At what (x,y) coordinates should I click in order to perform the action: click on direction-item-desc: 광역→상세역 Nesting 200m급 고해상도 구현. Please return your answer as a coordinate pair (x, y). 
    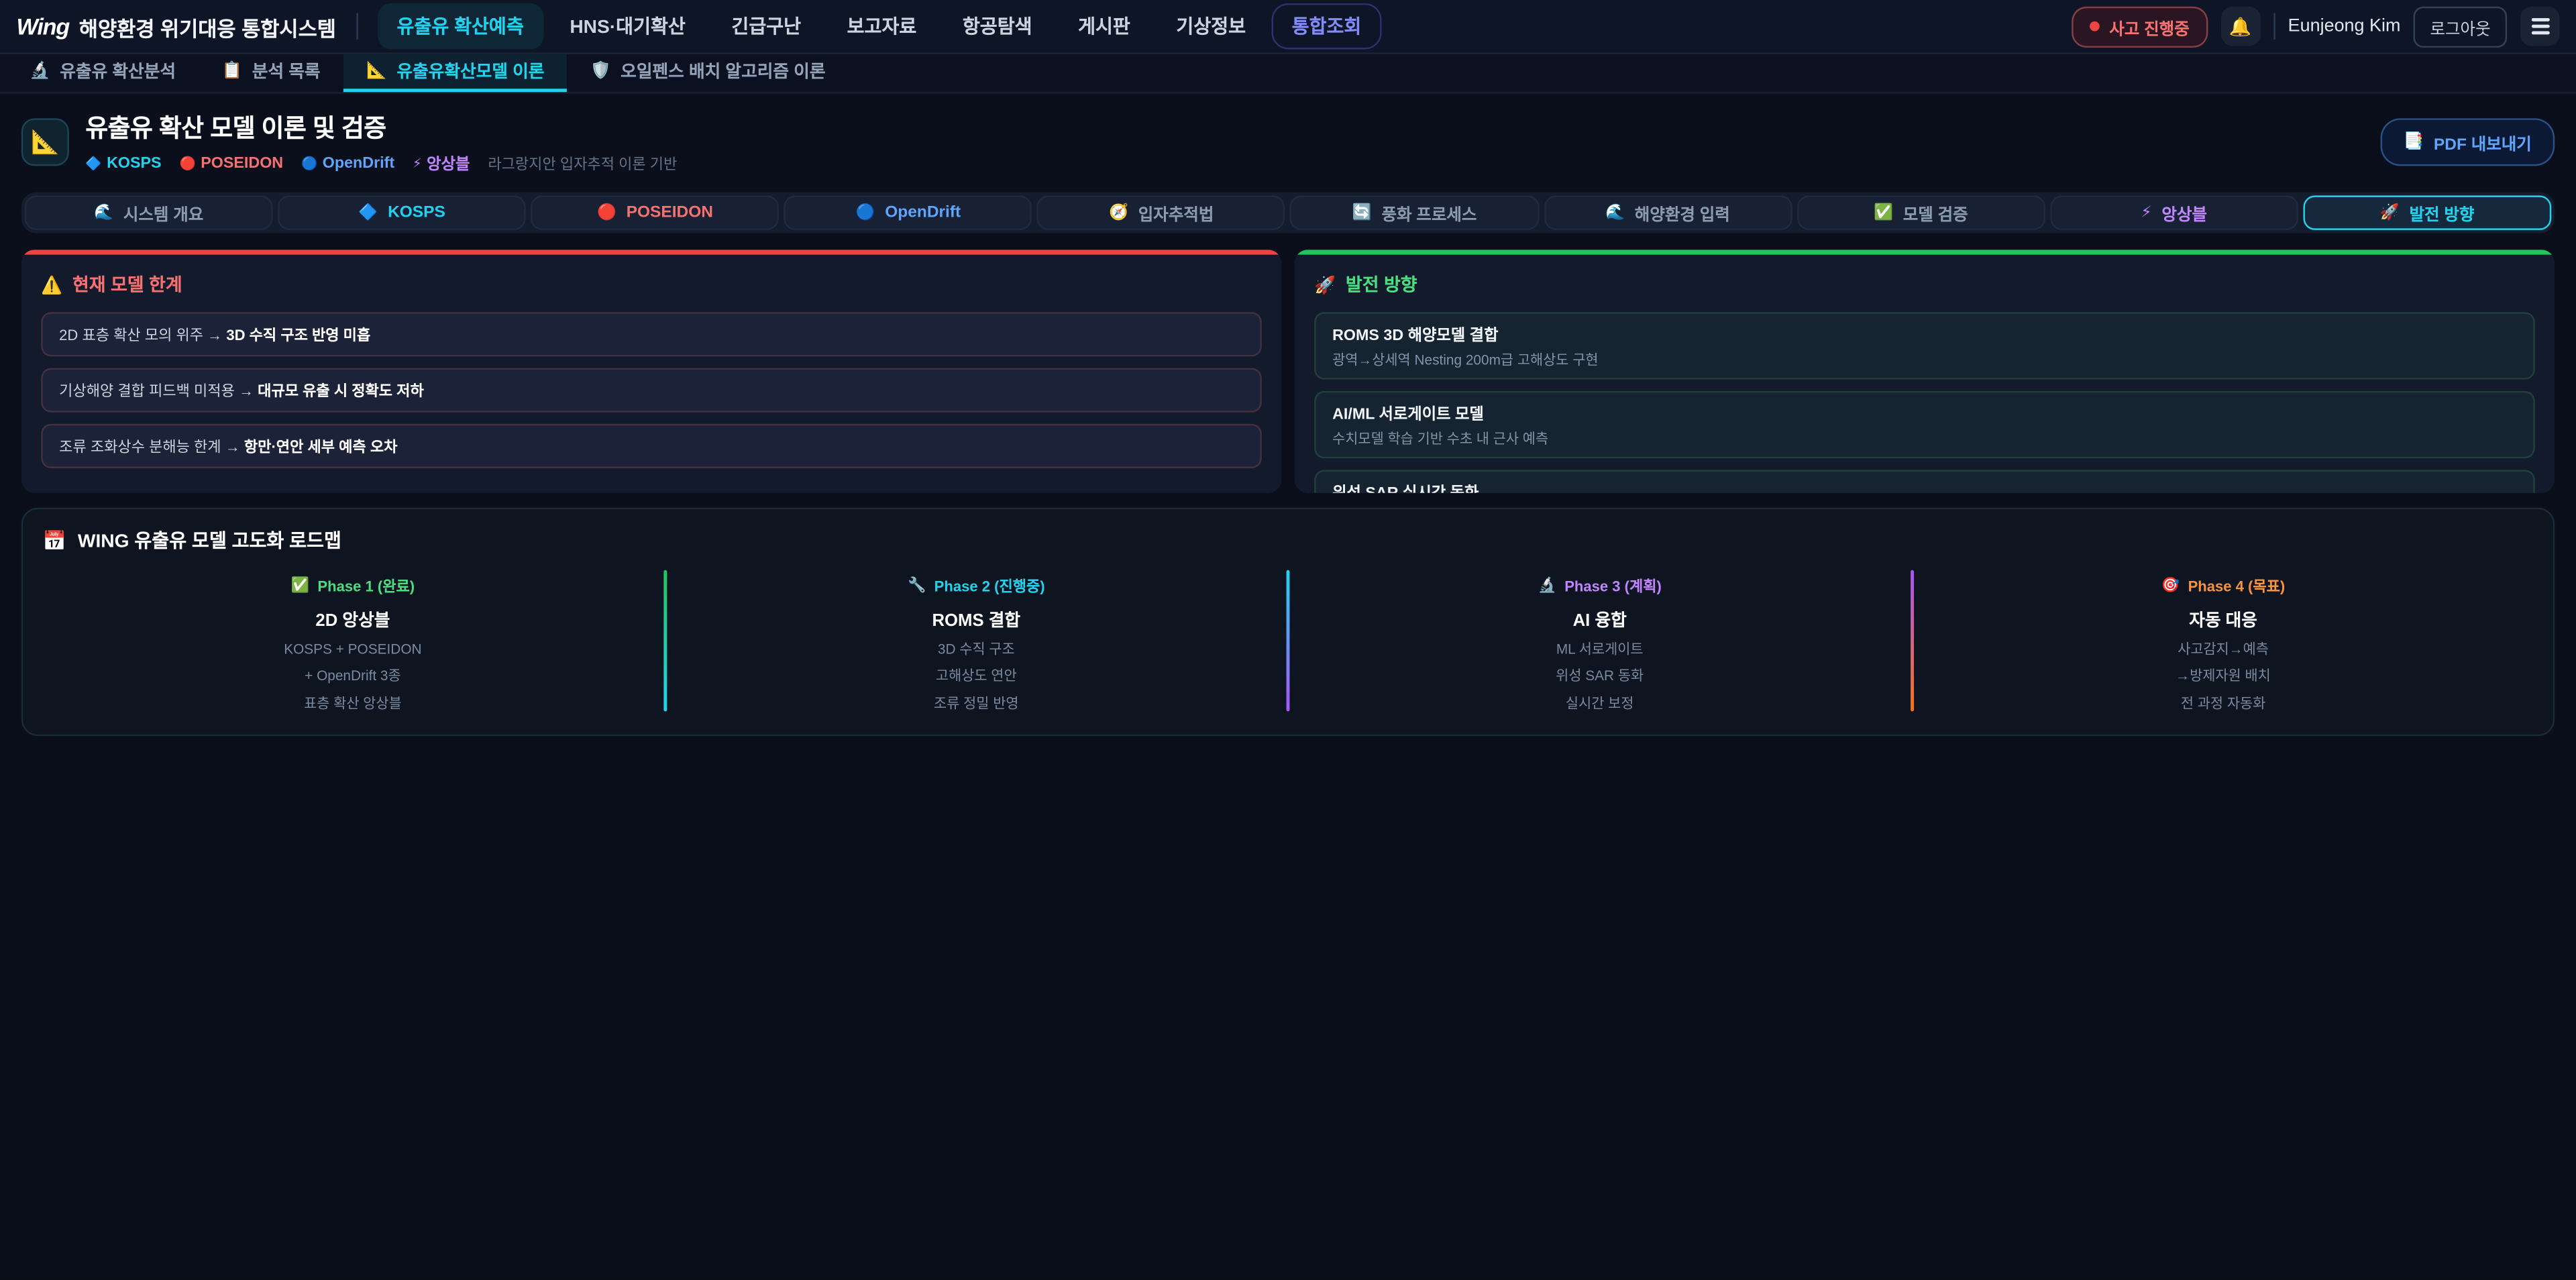
    Looking at the image, I should click on (1465, 360).